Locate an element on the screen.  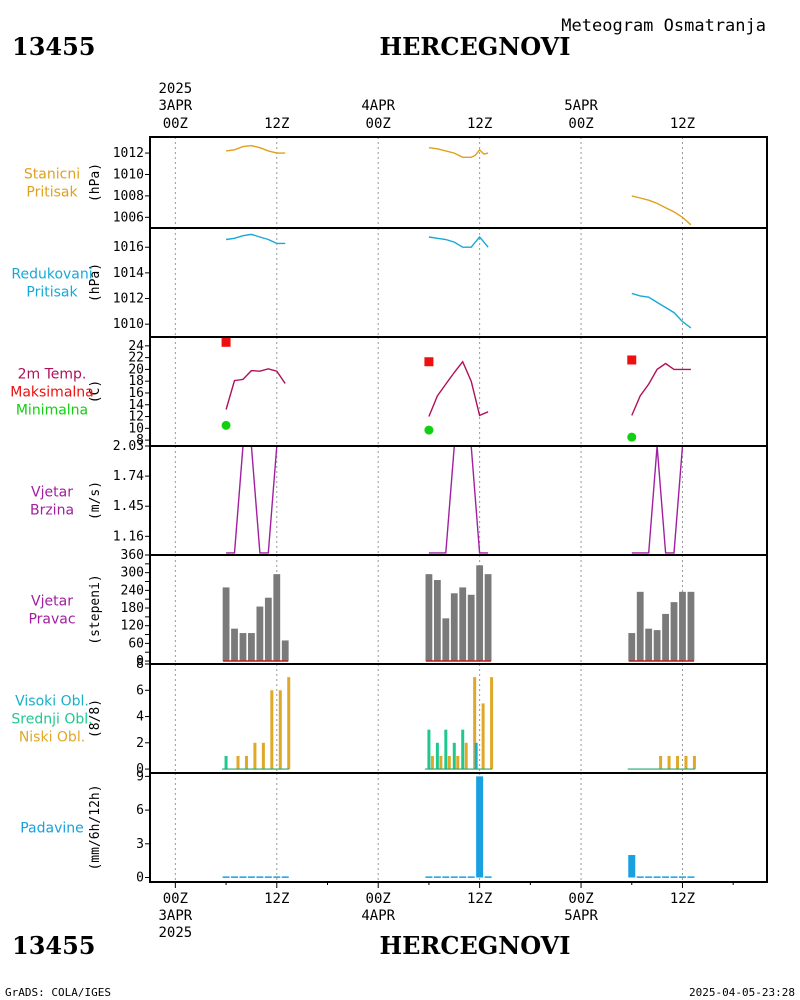
panel-legend-label: Pritisak is located at coordinates (52, 293).